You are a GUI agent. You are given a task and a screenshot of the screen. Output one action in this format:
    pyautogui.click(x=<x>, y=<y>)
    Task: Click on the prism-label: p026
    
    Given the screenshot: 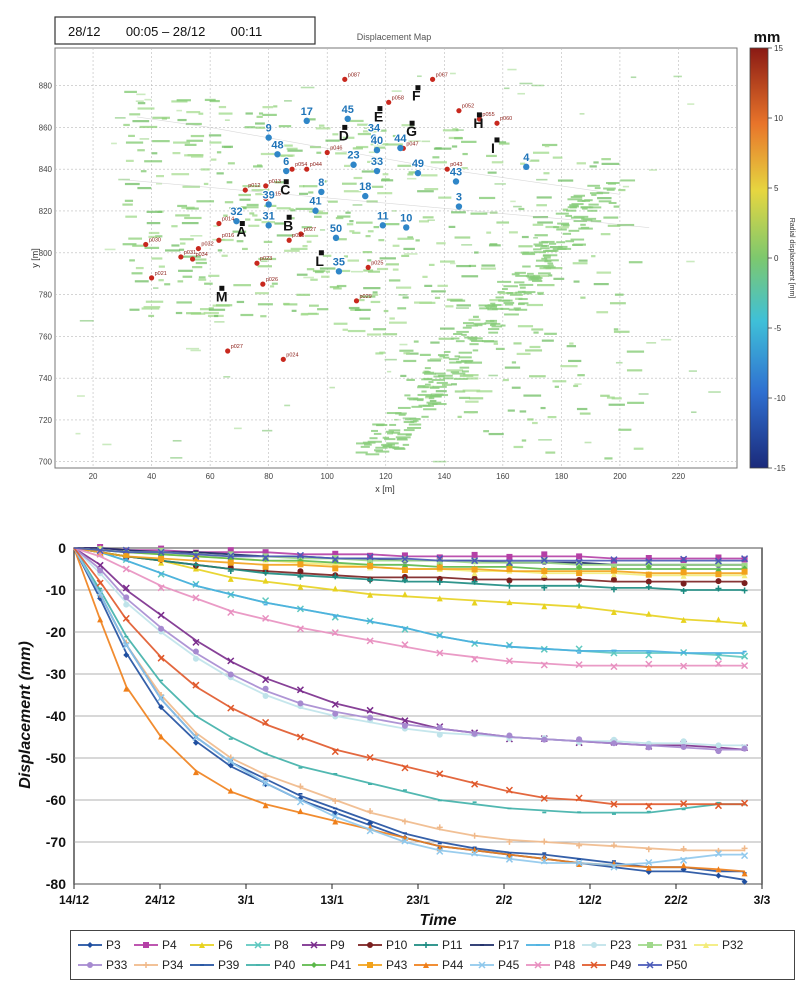 What is the action you would take?
    pyautogui.click(x=272, y=280)
    